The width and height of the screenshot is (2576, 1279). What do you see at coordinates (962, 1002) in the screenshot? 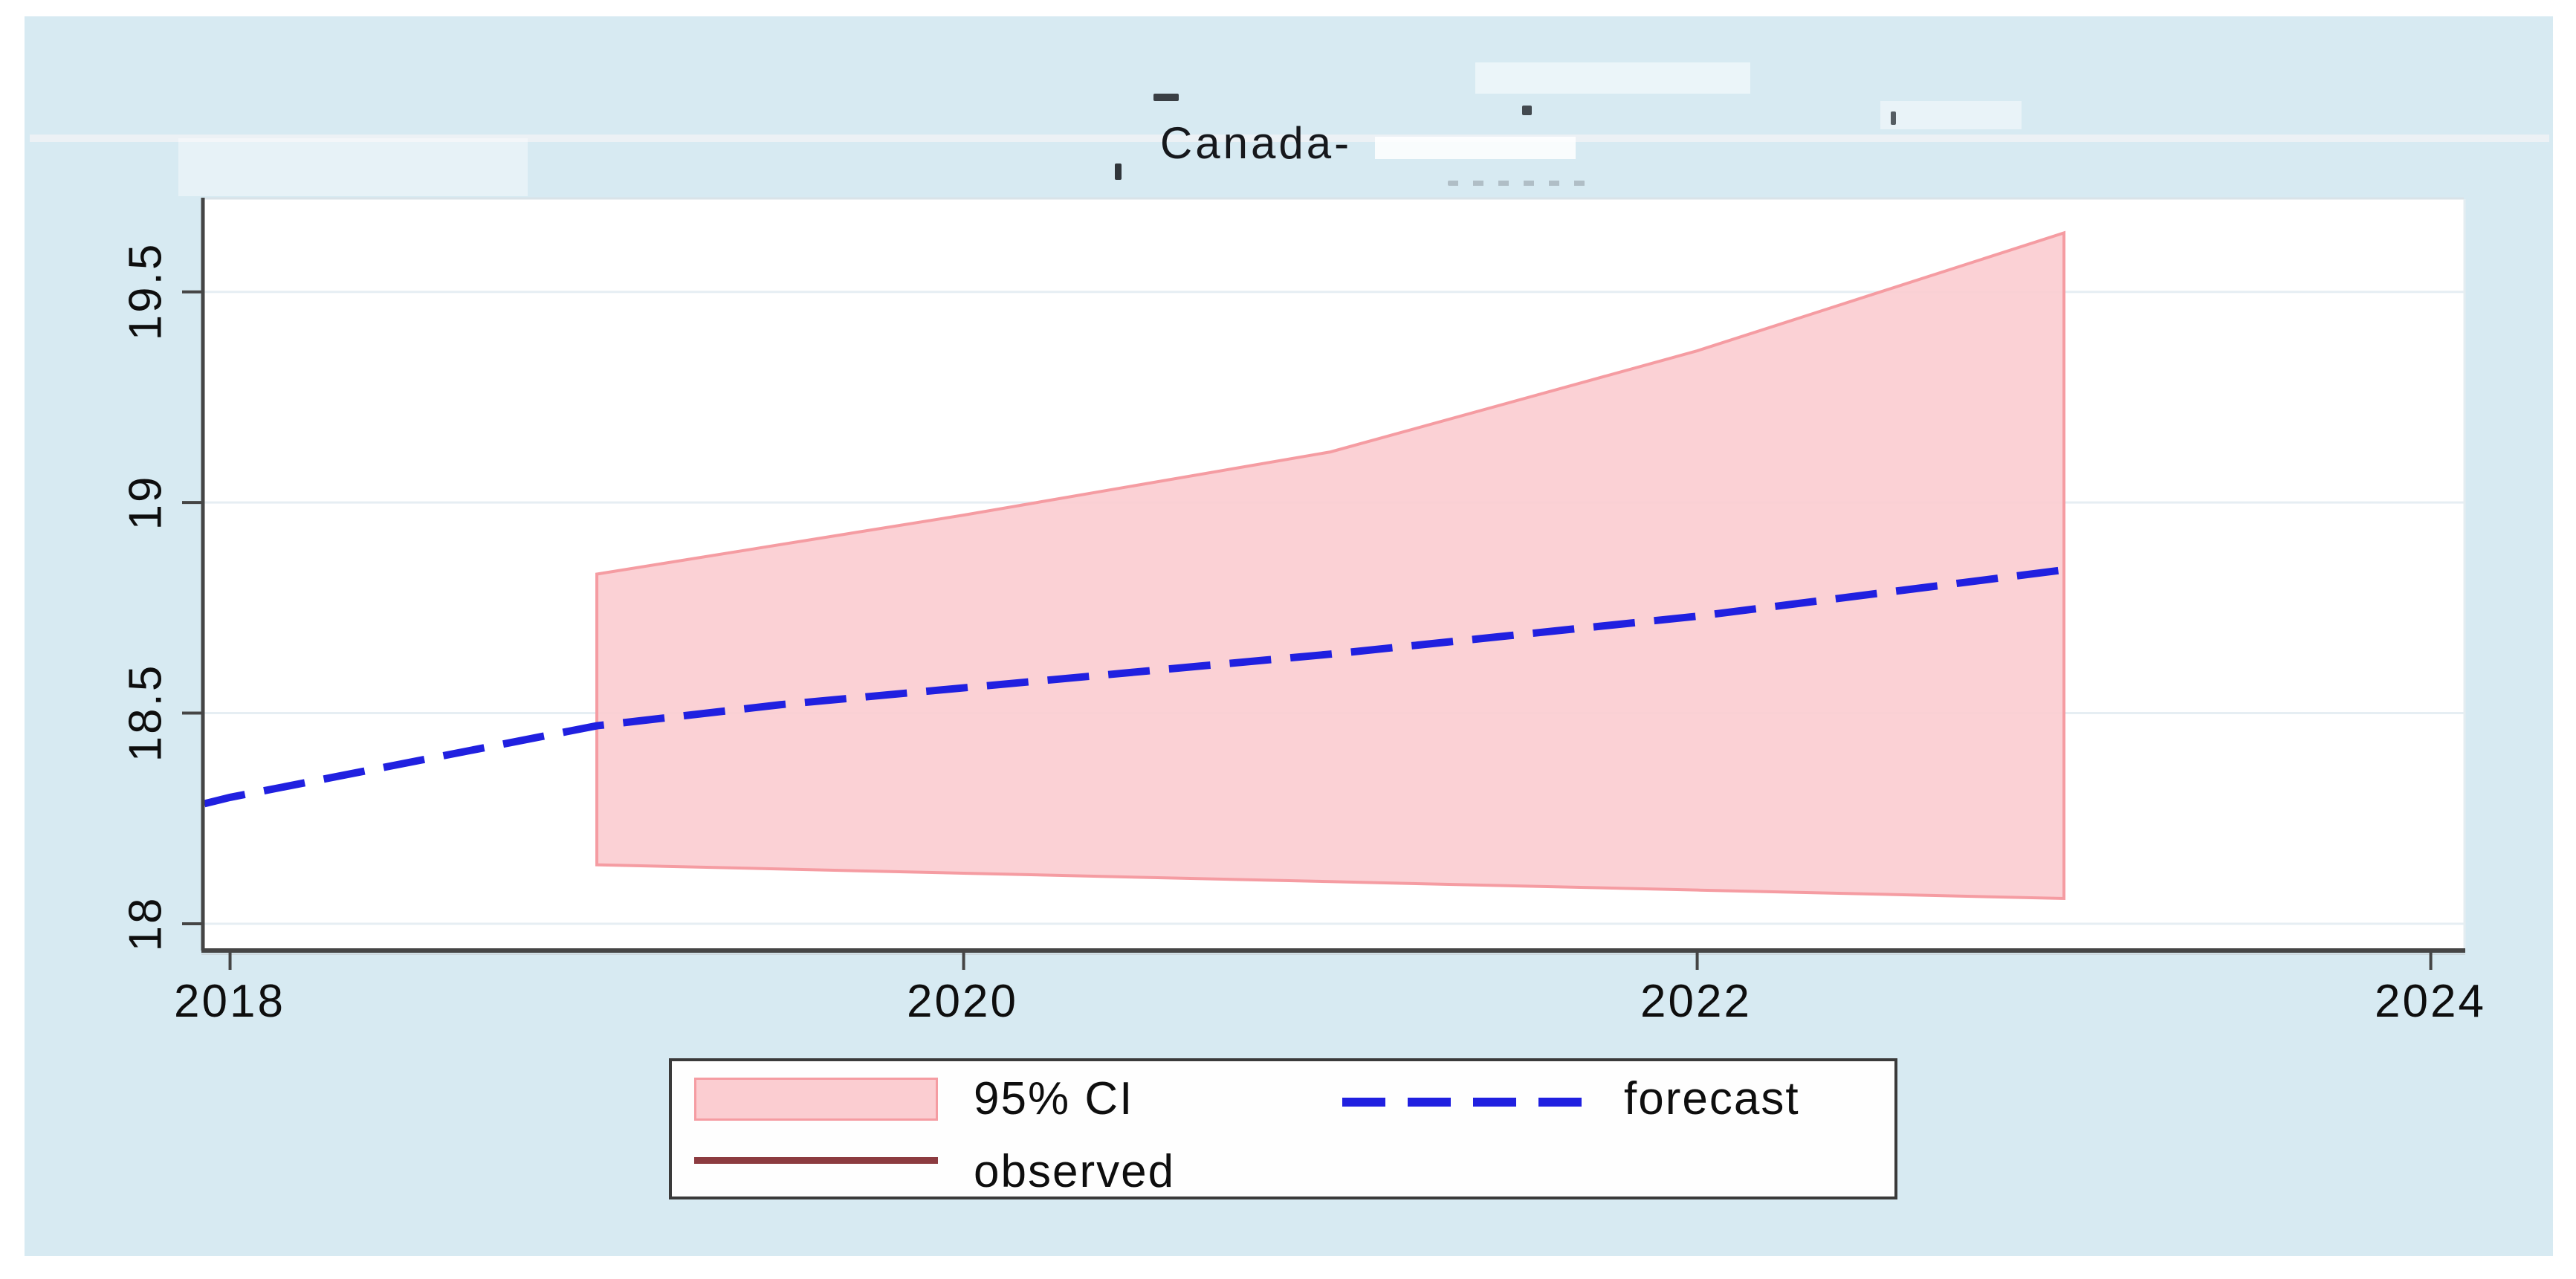
I see `x-tick-label-2020: 2020` at bounding box center [962, 1002].